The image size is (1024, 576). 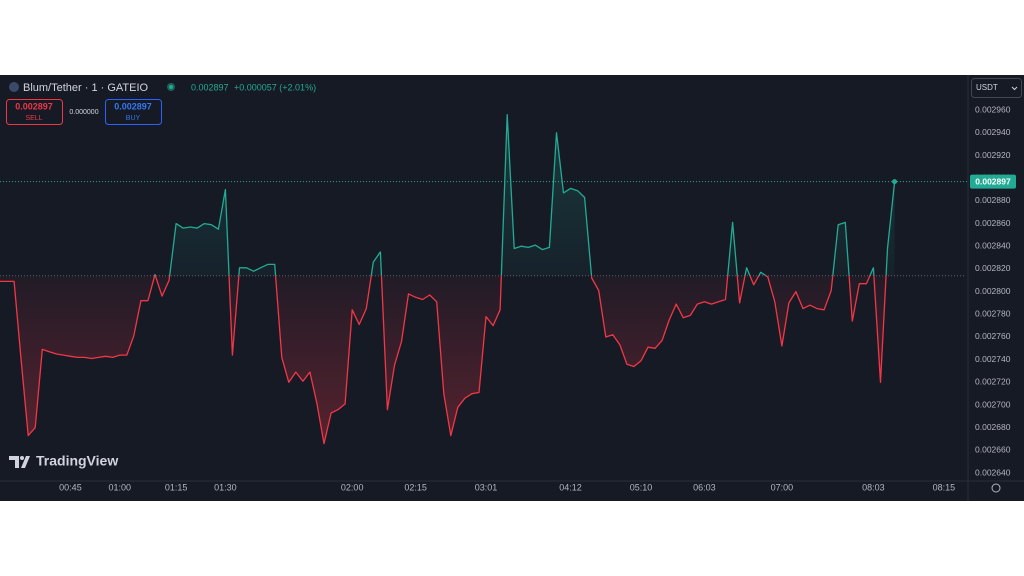 What do you see at coordinates (133, 106) in the screenshot?
I see `buy-price: 0.002897` at bounding box center [133, 106].